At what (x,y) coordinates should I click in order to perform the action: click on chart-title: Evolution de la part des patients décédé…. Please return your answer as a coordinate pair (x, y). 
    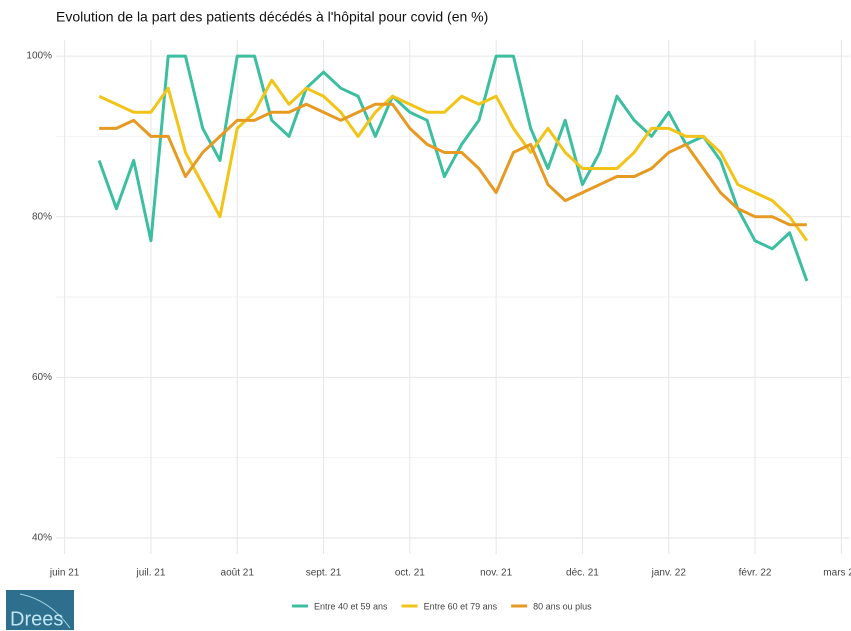
    Looking at the image, I should click on (272, 17).